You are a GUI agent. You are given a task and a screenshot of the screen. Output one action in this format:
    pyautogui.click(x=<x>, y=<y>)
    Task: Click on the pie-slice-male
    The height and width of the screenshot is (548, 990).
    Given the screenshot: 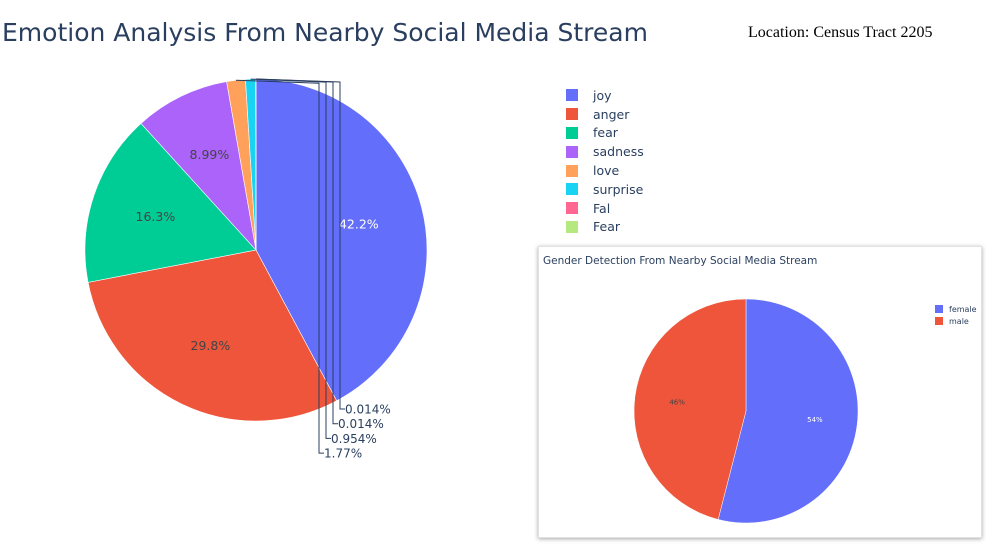 What is the action you would take?
    pyautogui.click(x=690, y=409)
    